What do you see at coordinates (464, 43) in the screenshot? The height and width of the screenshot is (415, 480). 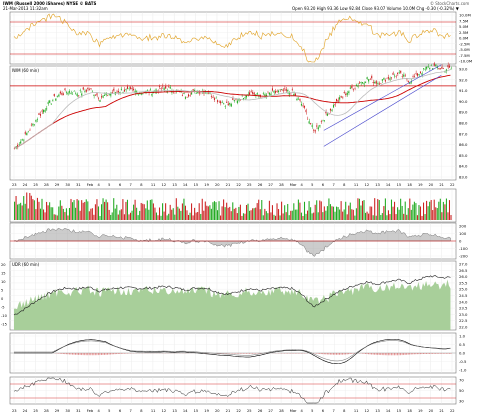 I see `osc-axis-label: -2.5M` at bounding box center [464, 43].